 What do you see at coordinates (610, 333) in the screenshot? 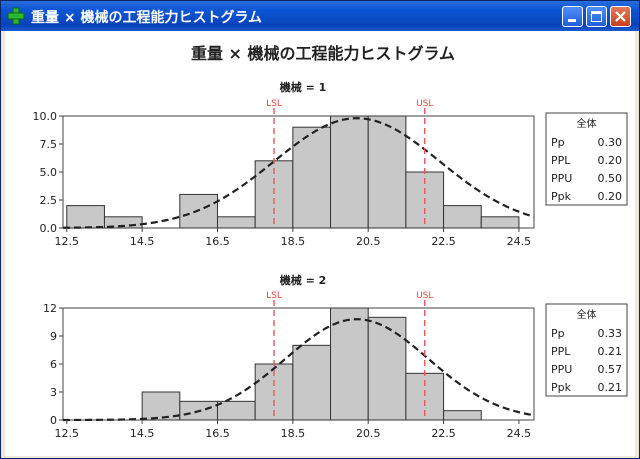
I see `stat-value: 0.33` at bounding box center [610, 333].